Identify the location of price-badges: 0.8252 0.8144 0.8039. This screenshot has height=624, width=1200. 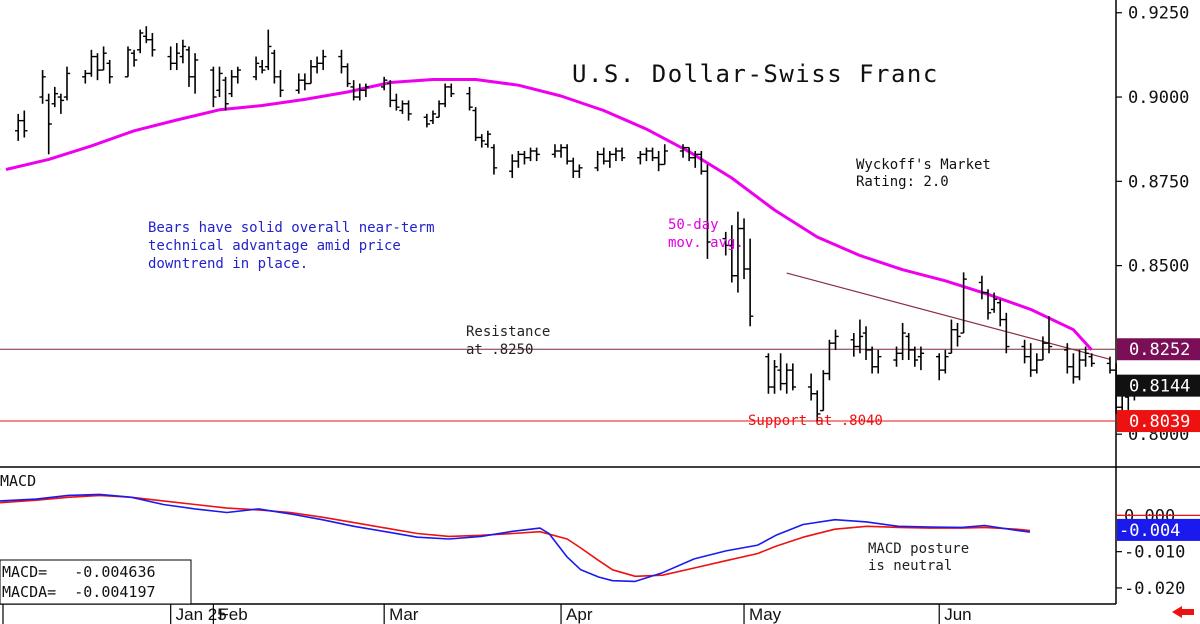
(1158, 385).